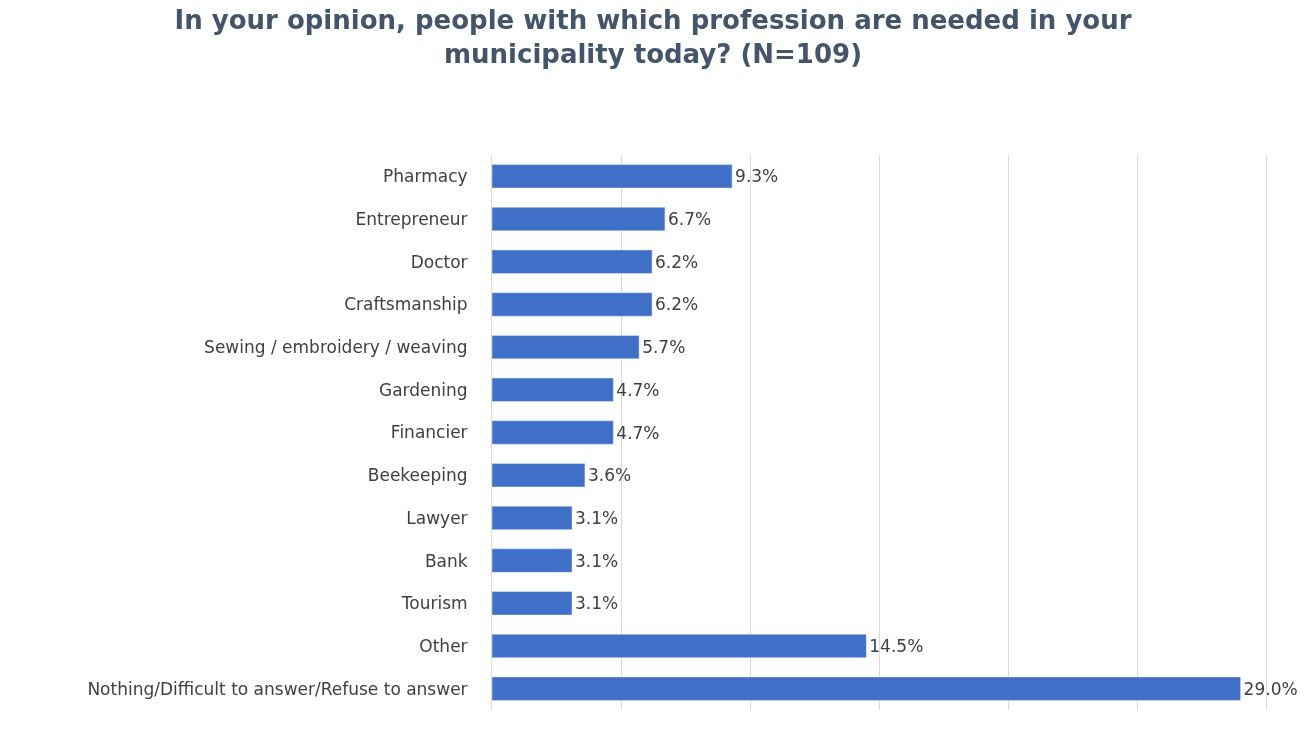 This screenshot has width=1306, height=735. Describe the element at coordinates (336, 347) in the screenshot. I see `y-tick-label: Sewing / embroidery / weaving` at that location.